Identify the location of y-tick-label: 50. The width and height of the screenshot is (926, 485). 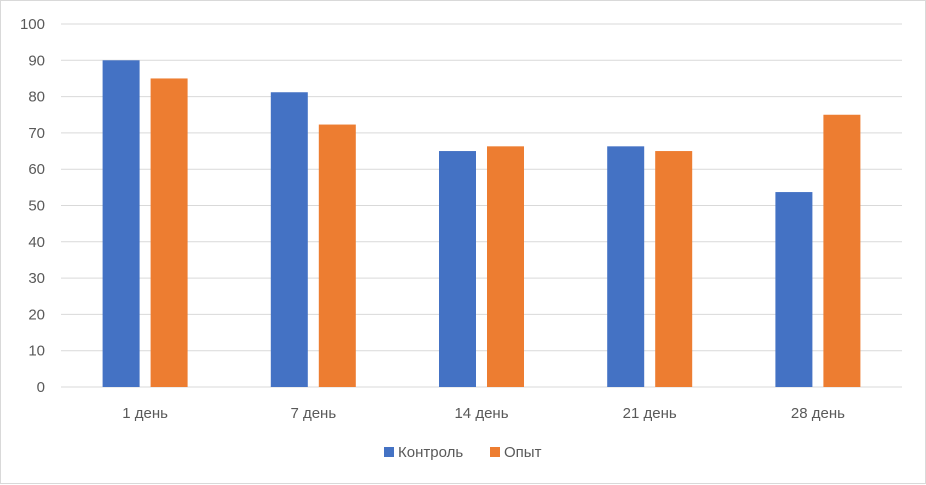
(36, 206).